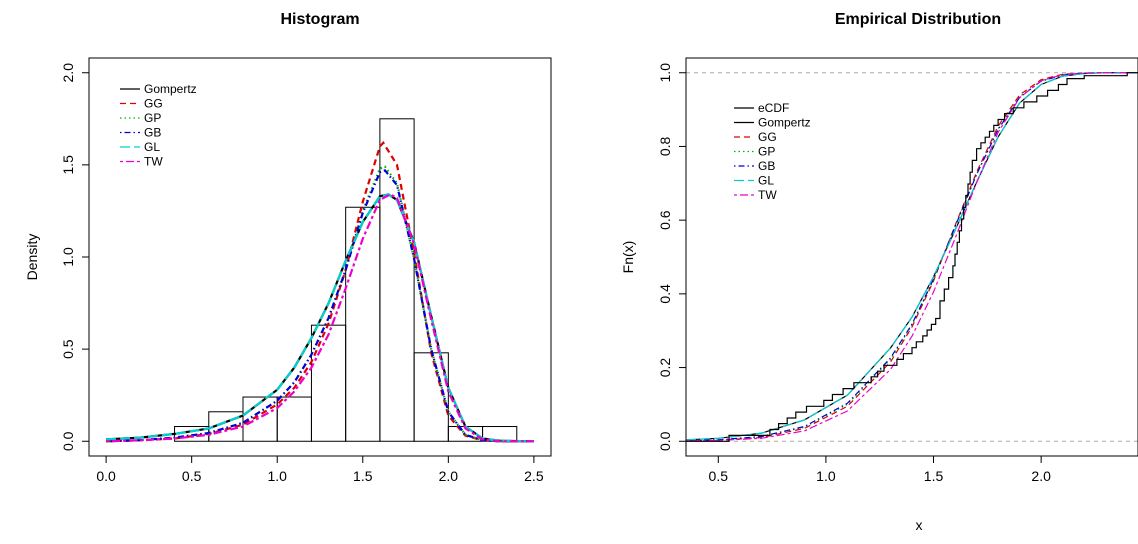 The image size is (1138, 544). Describe the element at coordinates (919, 525) in the screenshot. I see `ecdf-x-axis-label: x` at that location.